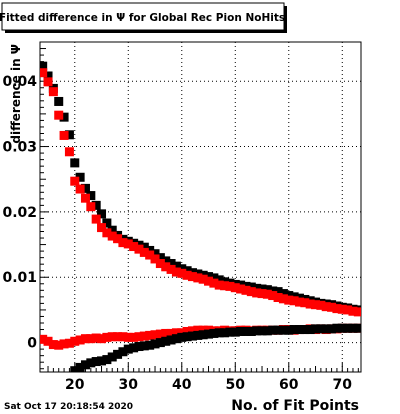 The width and height of the screenshot is (400, 414). What do you see at coordinates (129, 385) in the screenshot?
I see `x-tick-label: 30` at bounding box center [129, 385].